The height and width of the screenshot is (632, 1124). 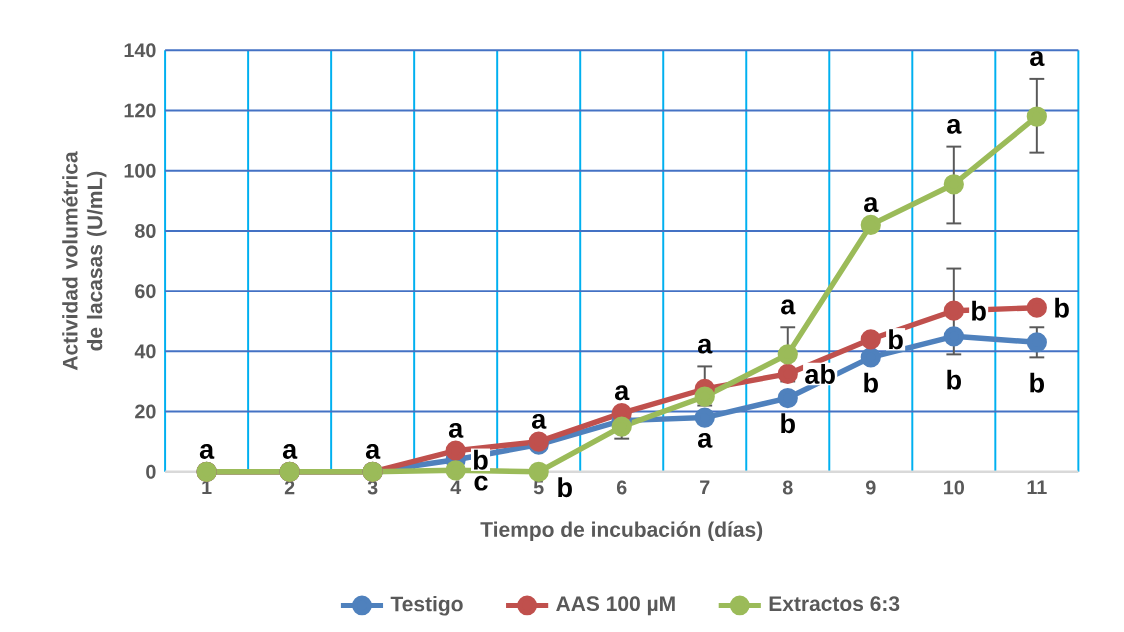 I want to click on x-axis-title: Tiempo de incubación (días), so click(x=621, y=531).